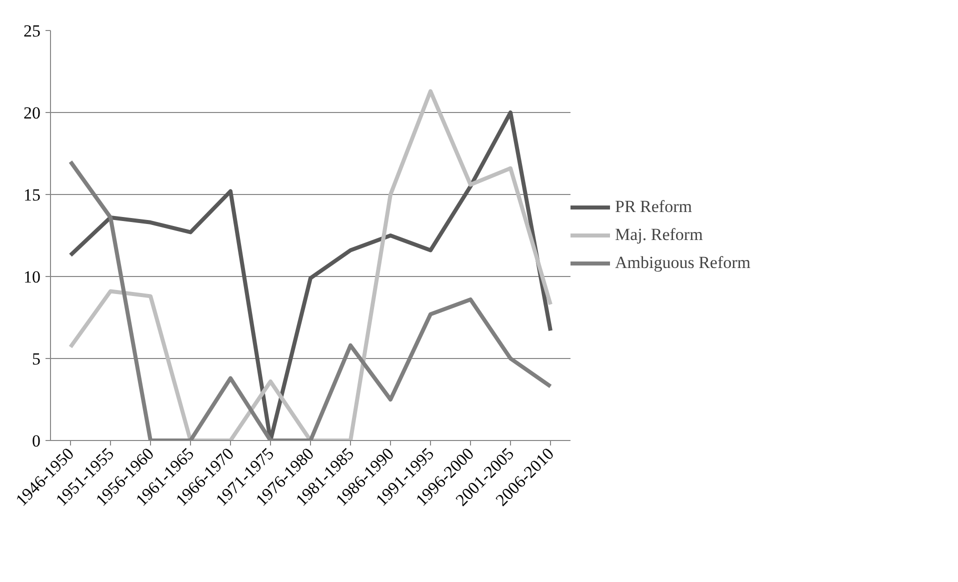 The width and height of the screenshot is (958, 582). Describe the element at coordinates (36, 359) in the screenshot. I see `y-tick-label: 5` at that location.